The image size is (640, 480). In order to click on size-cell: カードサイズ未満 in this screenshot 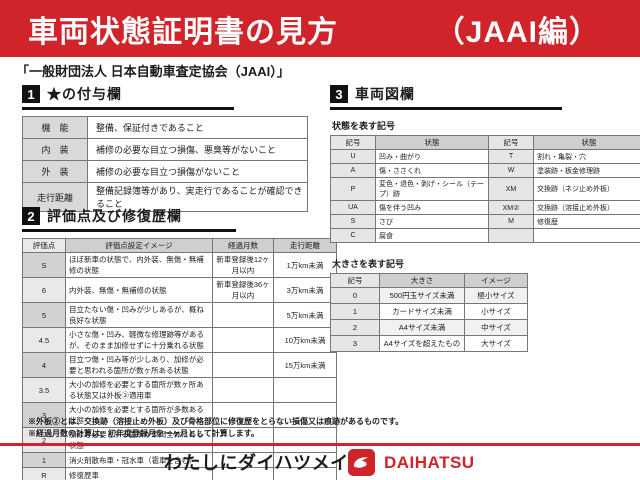, I will do `click(422, 311)`.